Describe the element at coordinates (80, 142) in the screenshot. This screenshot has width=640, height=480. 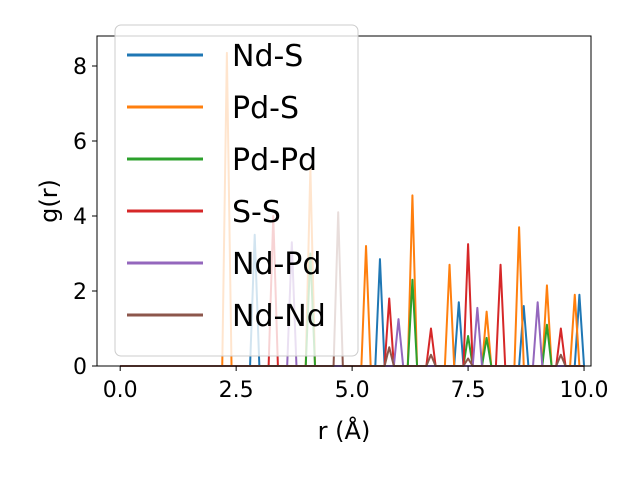
I see `y-tick-label: 6` at that location.